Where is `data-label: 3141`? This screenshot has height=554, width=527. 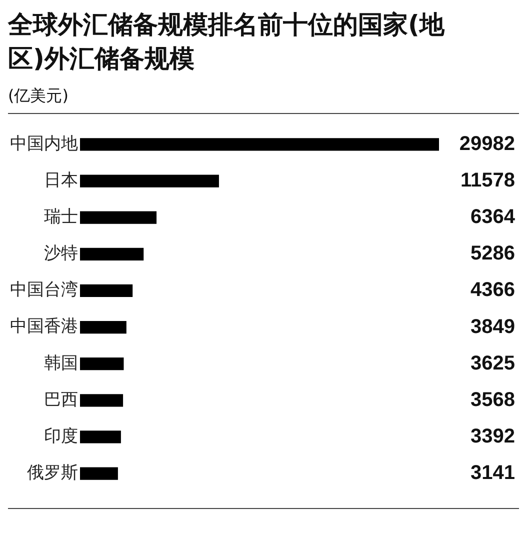 data-label: 3141 is located at coordinates (492, 473).